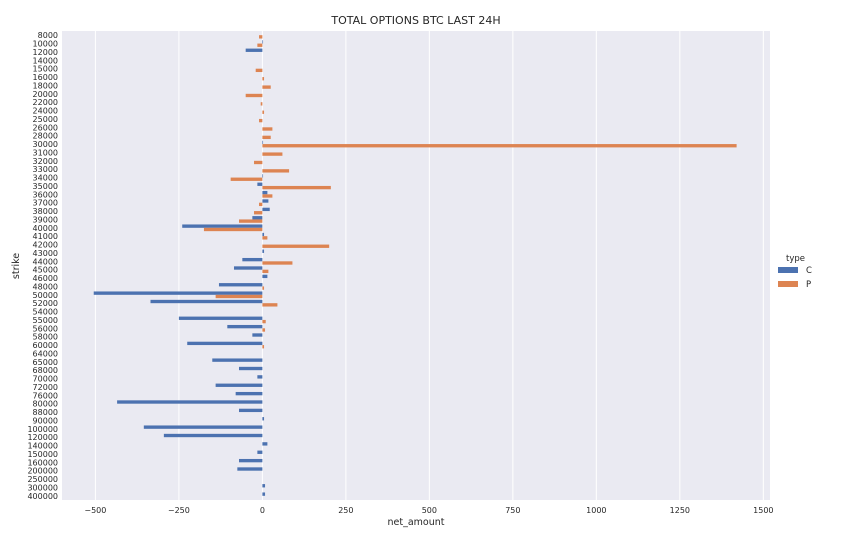 The image size is (845, 535). What do you see at coordinates (45, 412) in the screenshot?
I see `y-tick-label: 88000` at bounding box center [45, 412].